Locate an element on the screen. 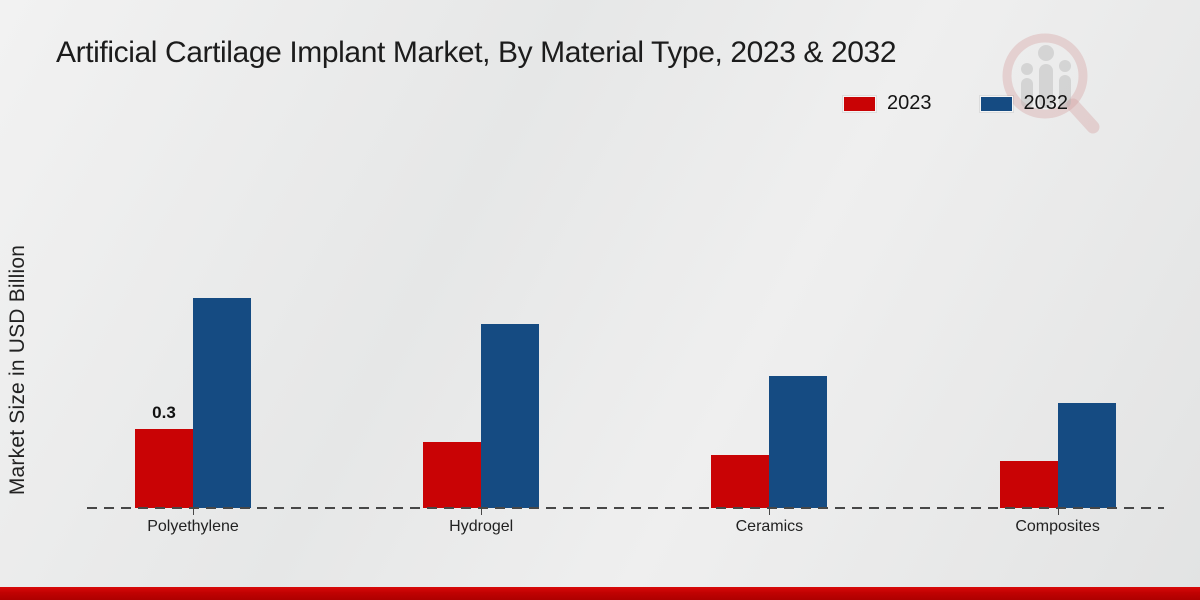 The width and height of the screenshot is (1200, 600). bar-2023-polyethylene is located at coordinates (164, 468).